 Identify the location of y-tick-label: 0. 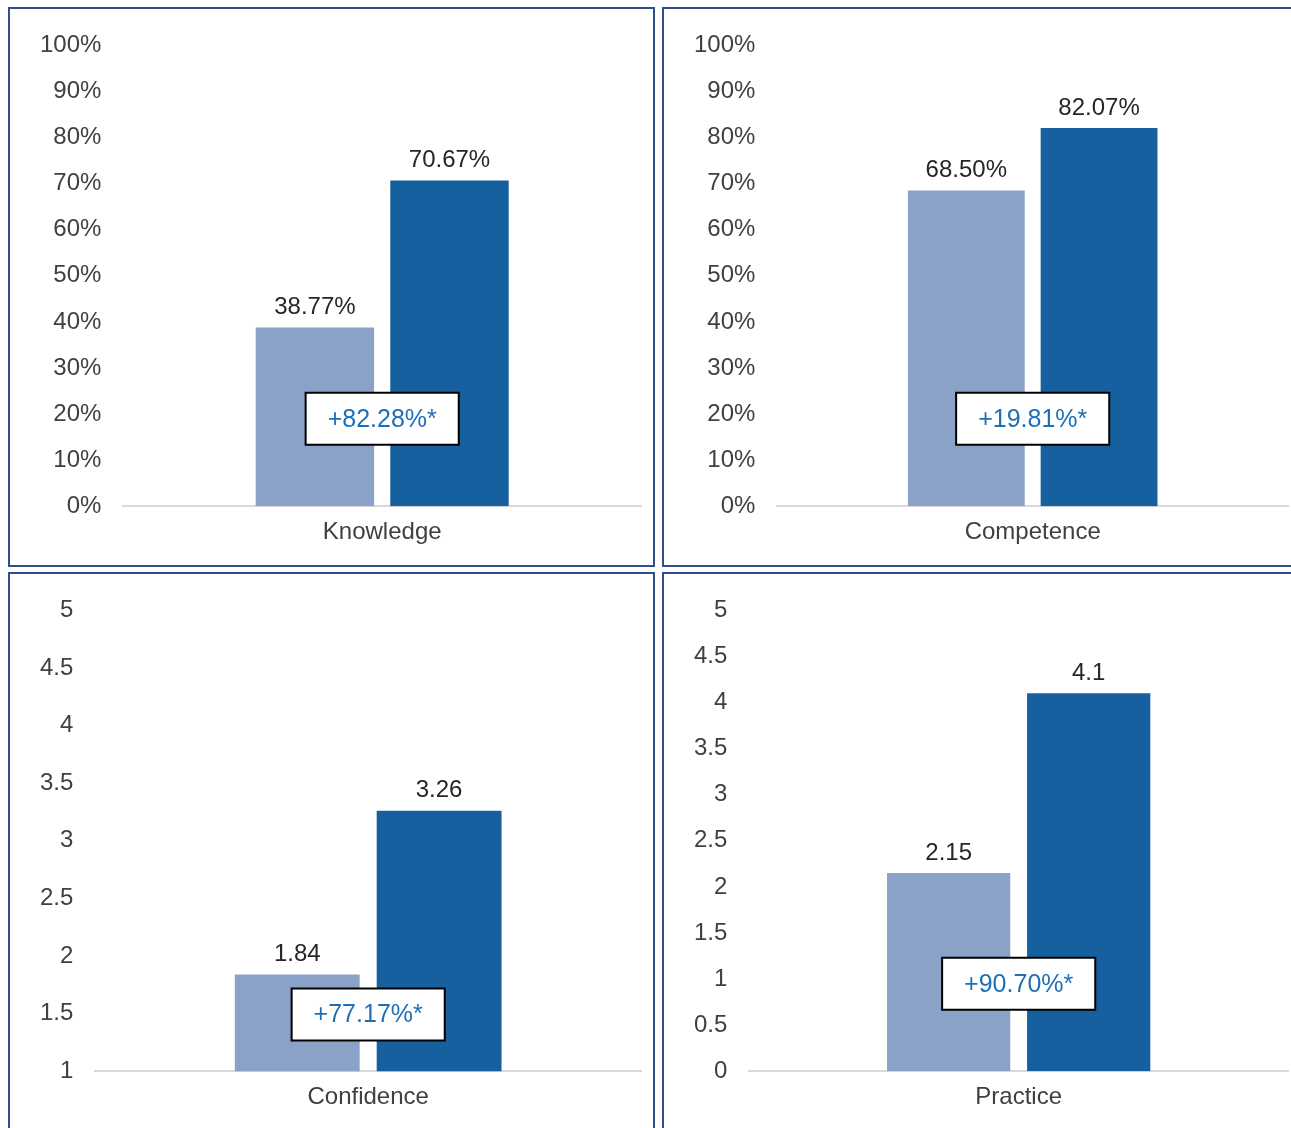
(721, 1069).